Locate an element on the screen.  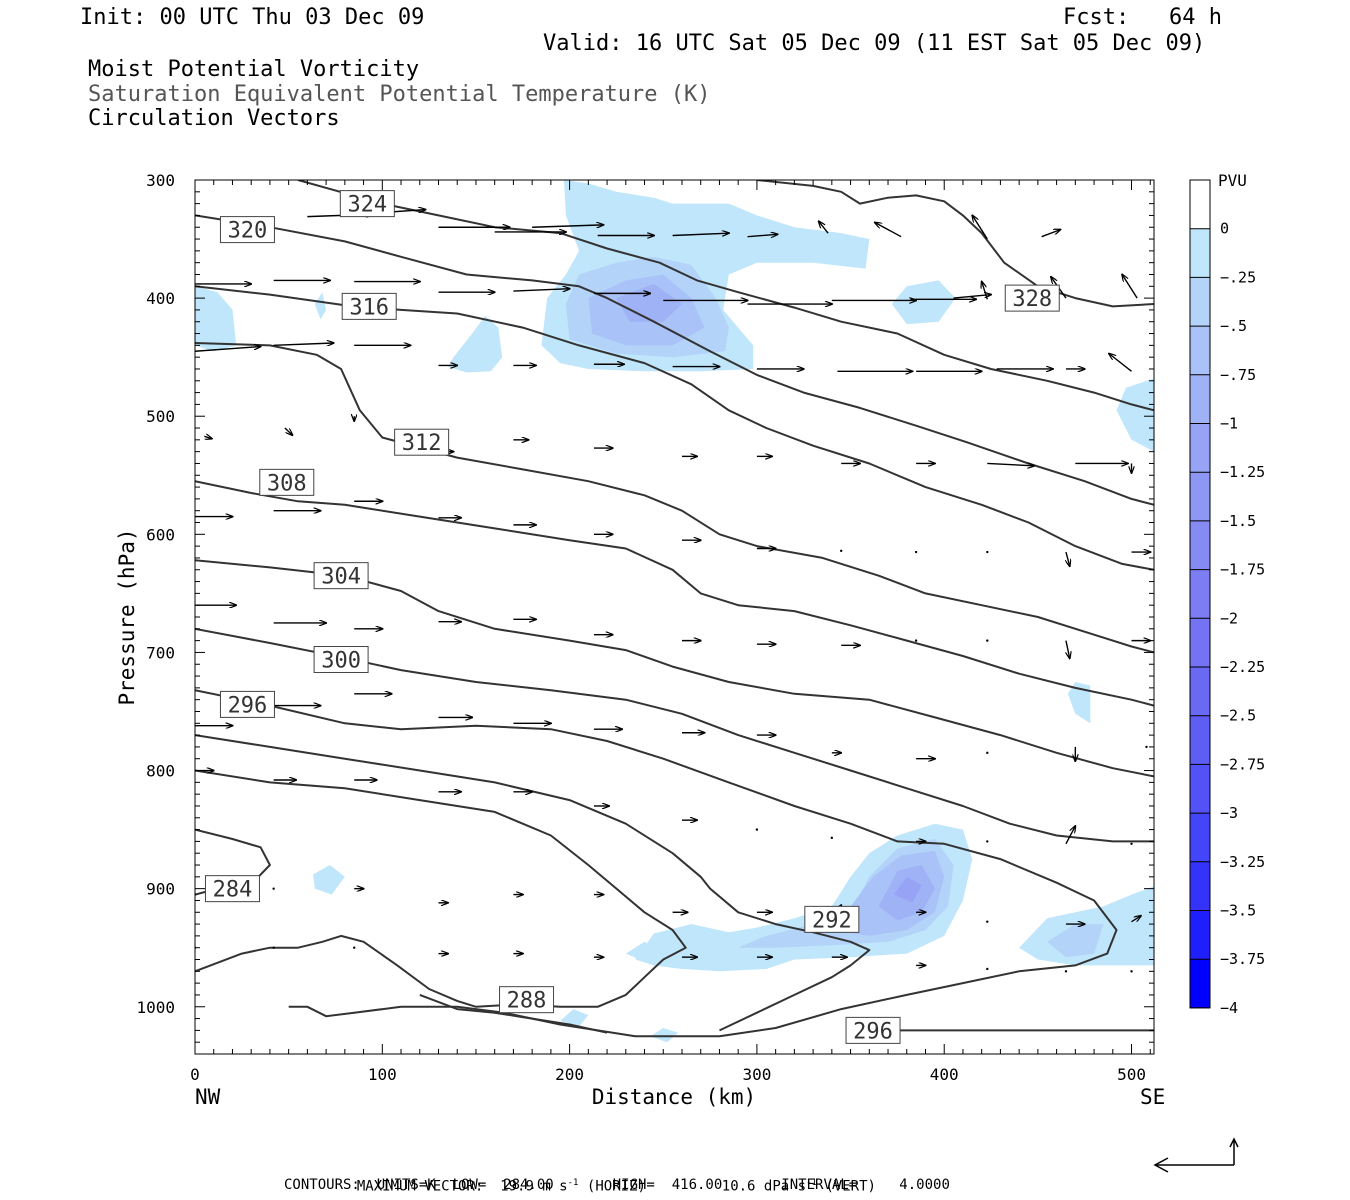
field-title-vectors: Circulation Vectors is located at coordinates (214, 118).